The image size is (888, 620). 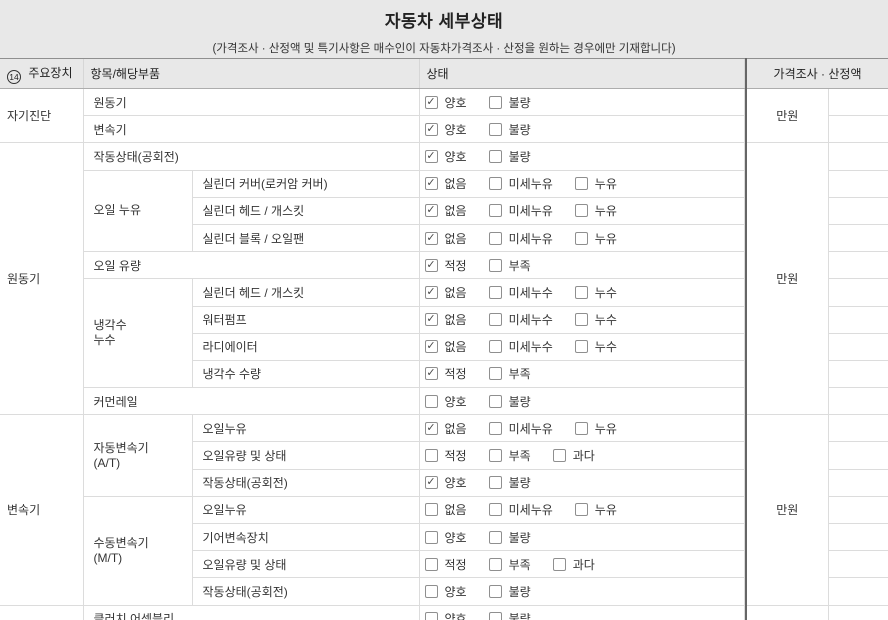 What do you see at coordinates (445, 509) in the screenshot?
I see `checkbox-option: 없음` at bounding box center [445, 509].